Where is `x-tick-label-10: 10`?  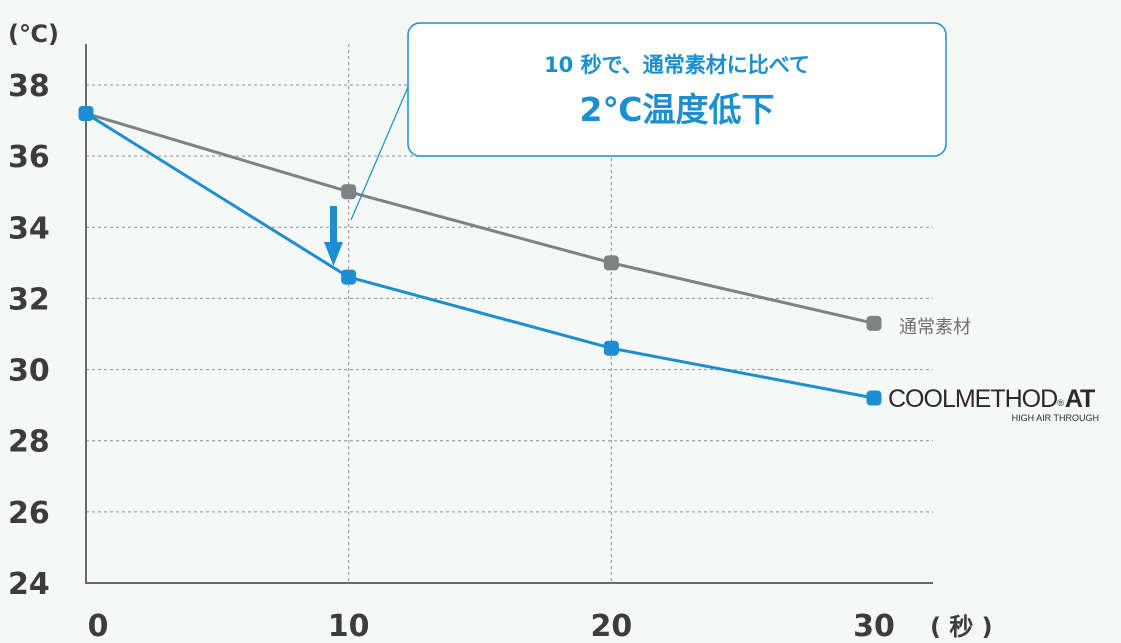 x-tick-label-10: 10 is located at coordinates (349, 626).